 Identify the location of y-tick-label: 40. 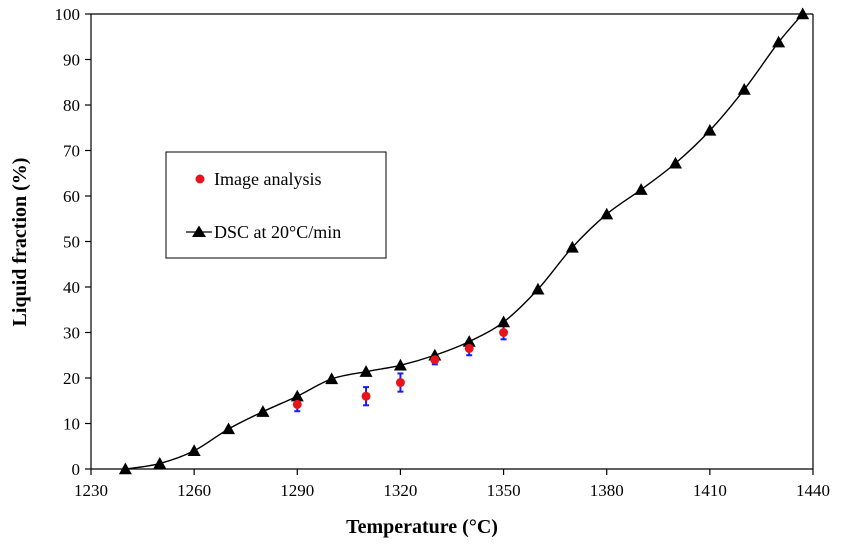
(71, 287).